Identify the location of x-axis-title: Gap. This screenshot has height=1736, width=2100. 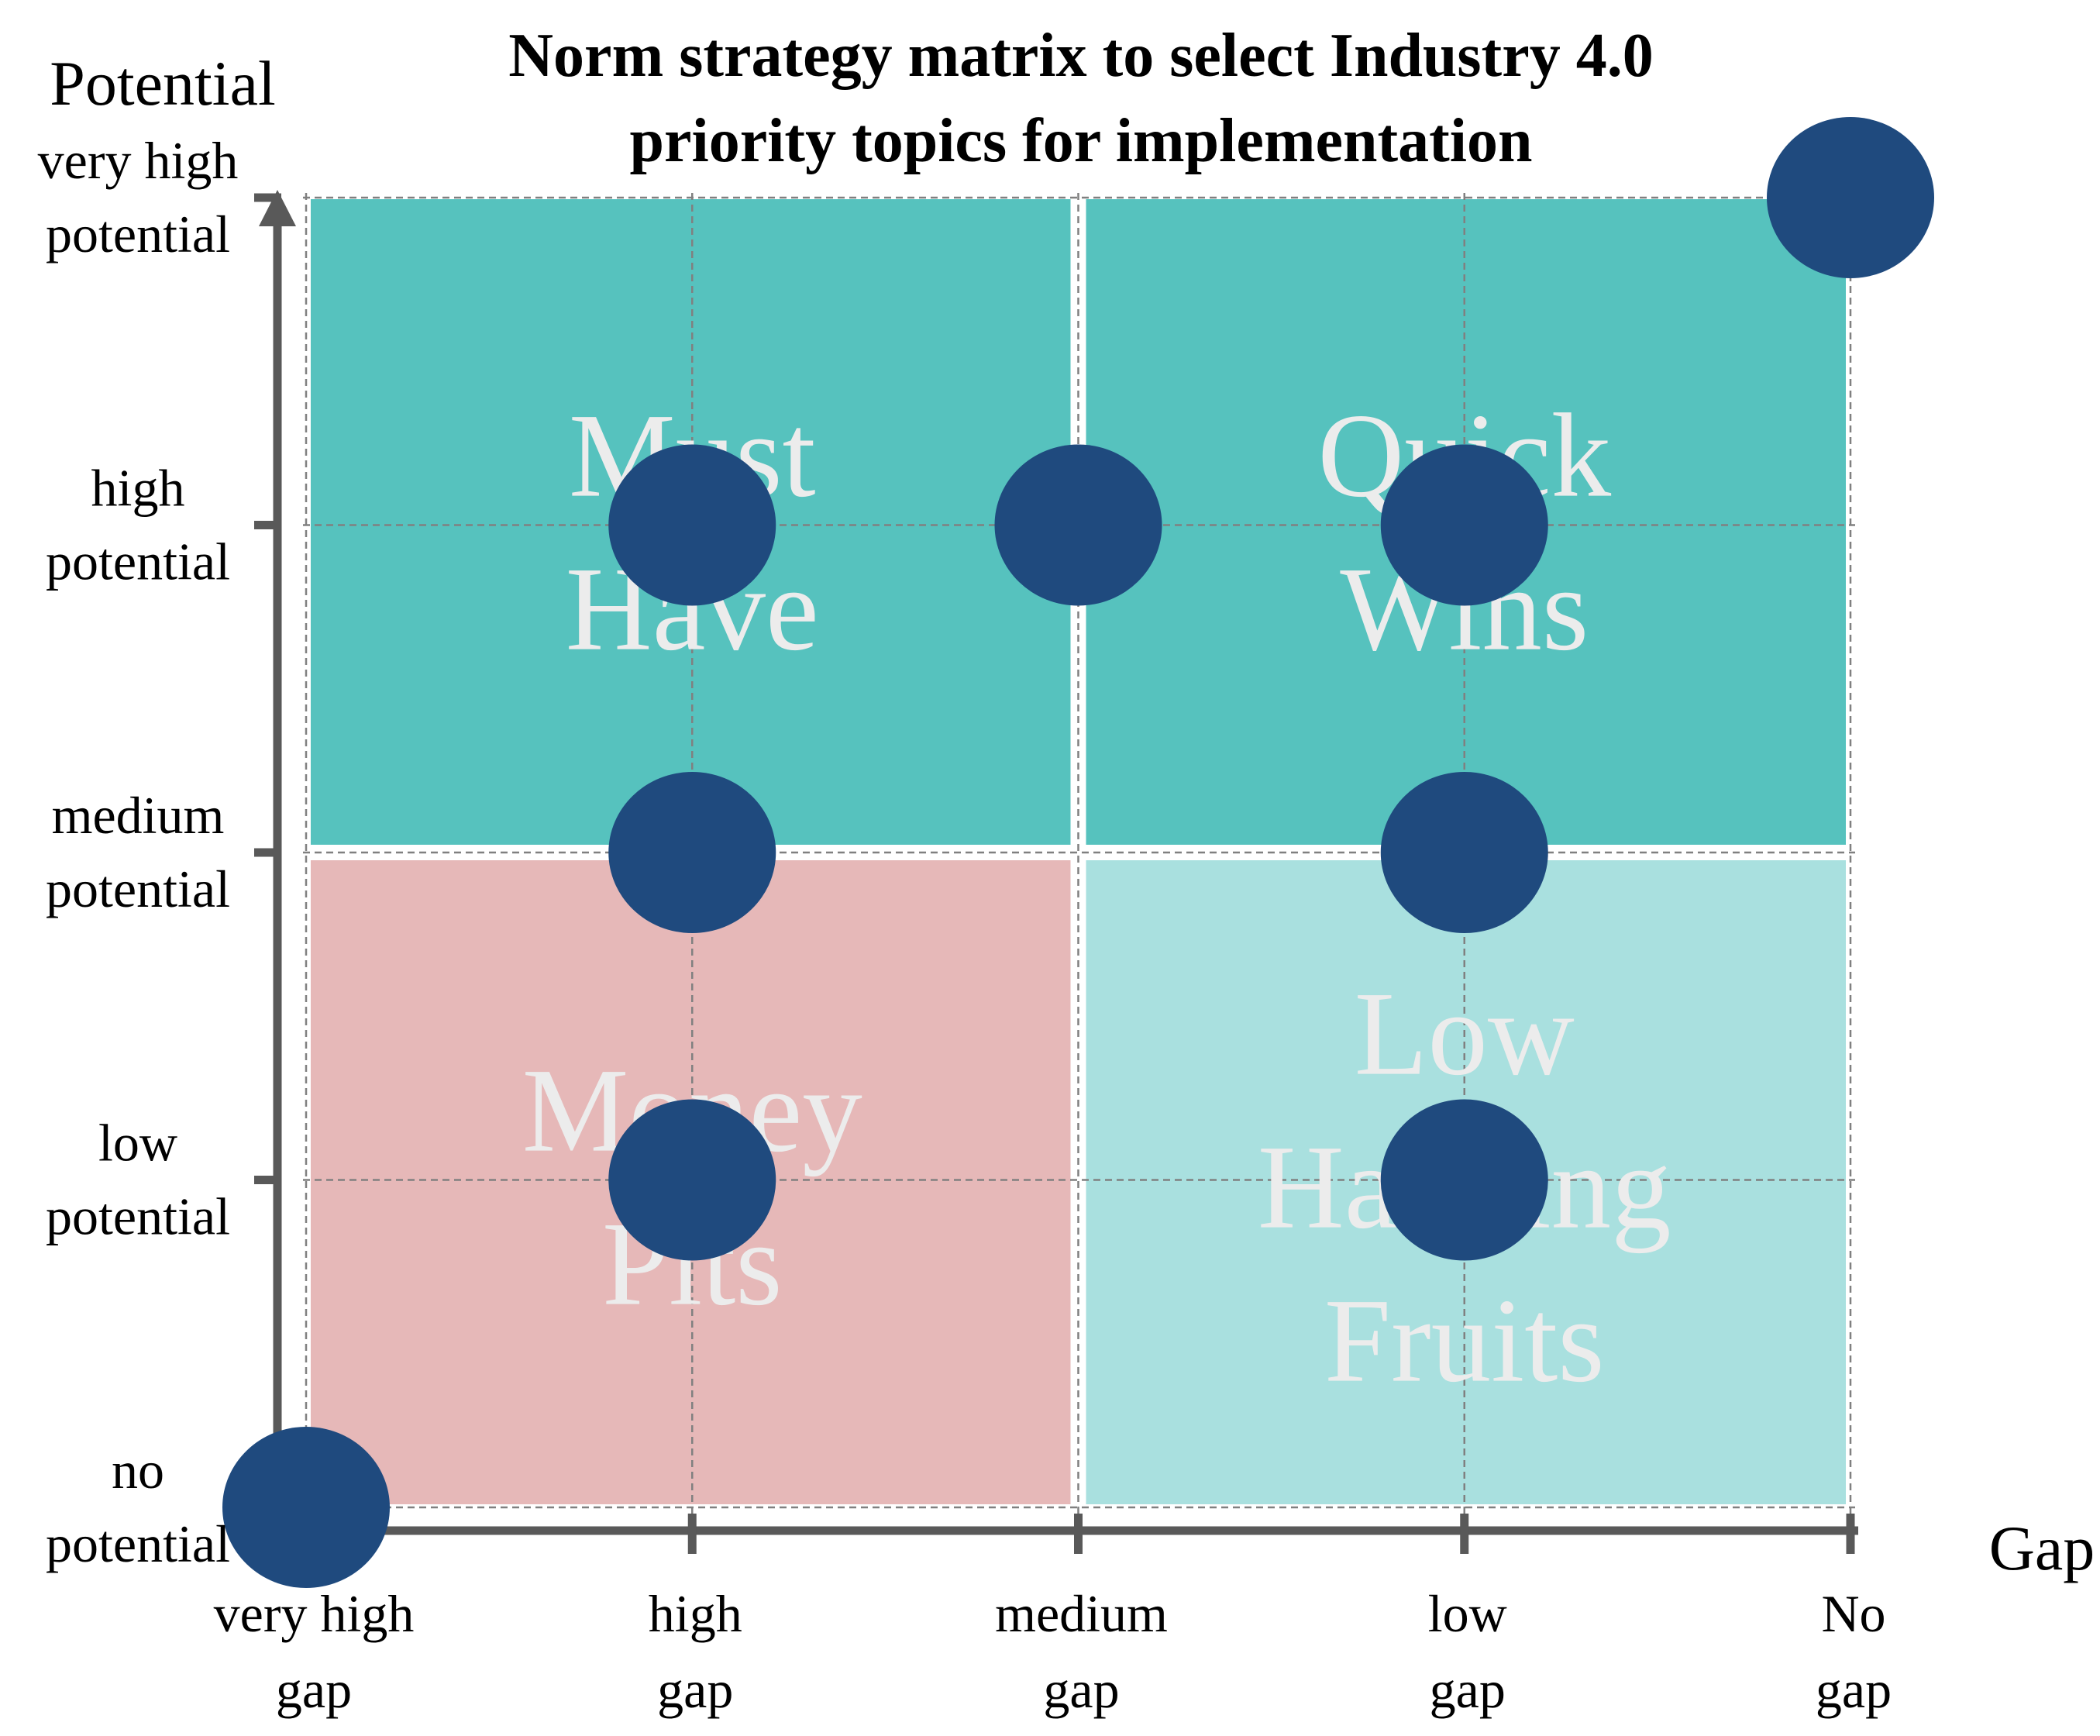
(2042, 1548).